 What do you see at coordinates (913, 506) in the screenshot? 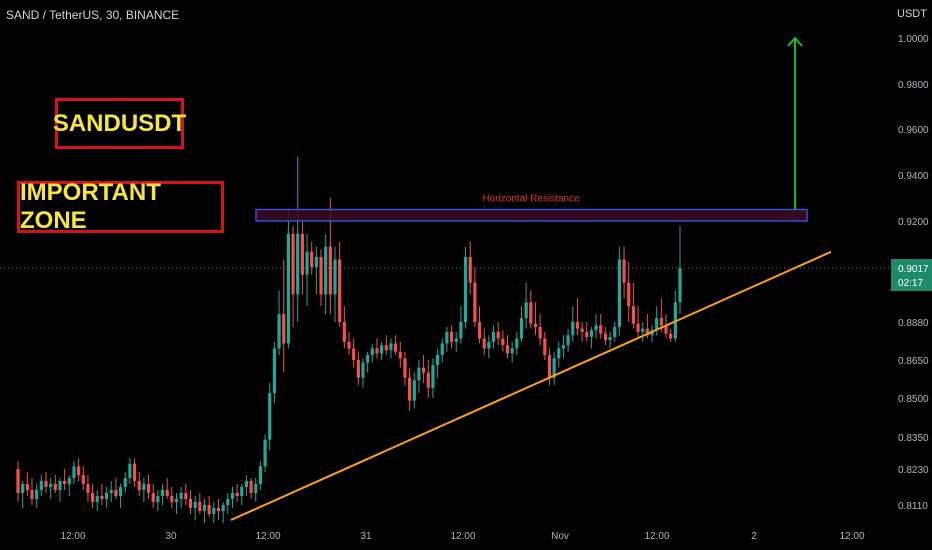
I see `y-tick-label: 0.8110` at bounding box center [913, 506].